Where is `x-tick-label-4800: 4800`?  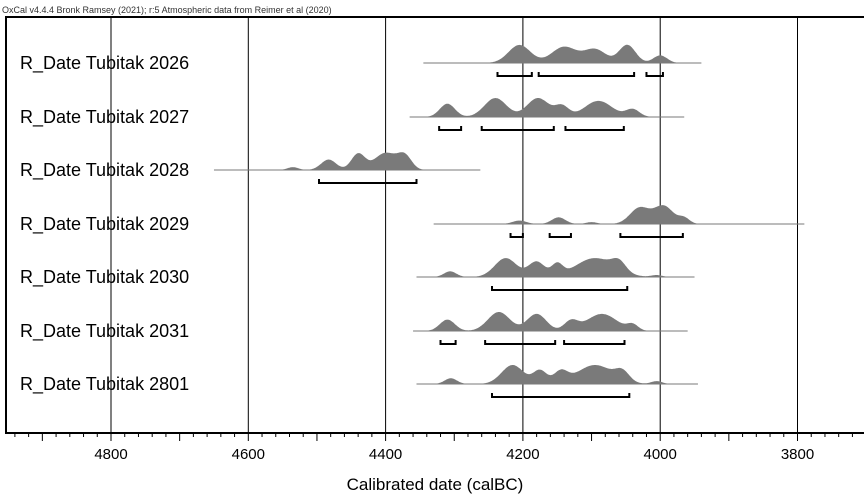 x-tick-label-4800: 4800 is located at coordinates (110, 454).